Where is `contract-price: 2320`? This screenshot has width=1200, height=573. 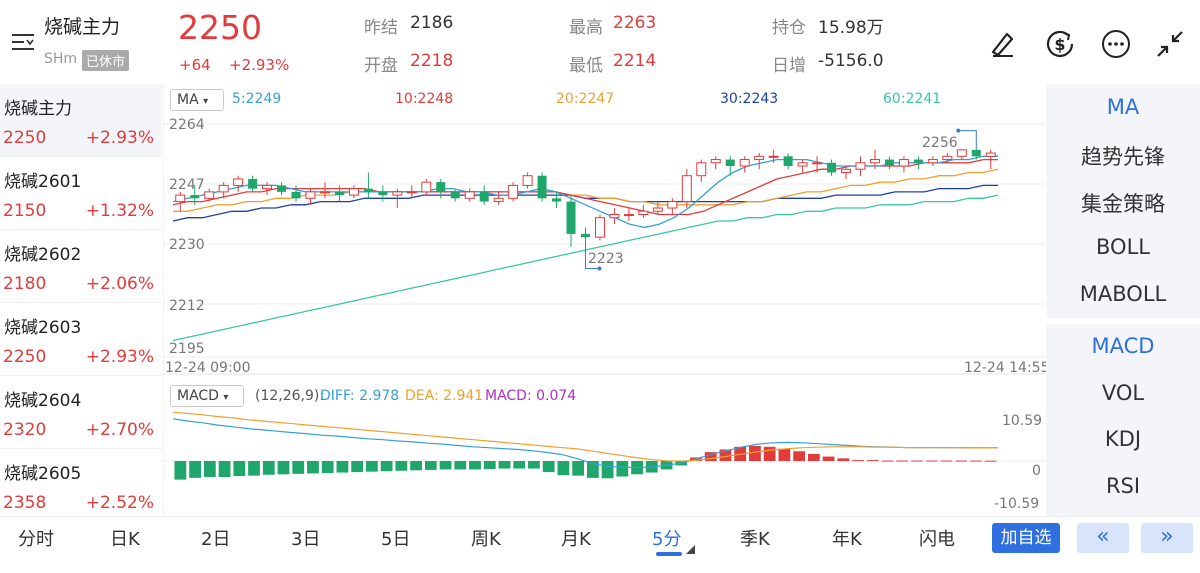 contract-price: 2320 is located at coordinates (25, 430).